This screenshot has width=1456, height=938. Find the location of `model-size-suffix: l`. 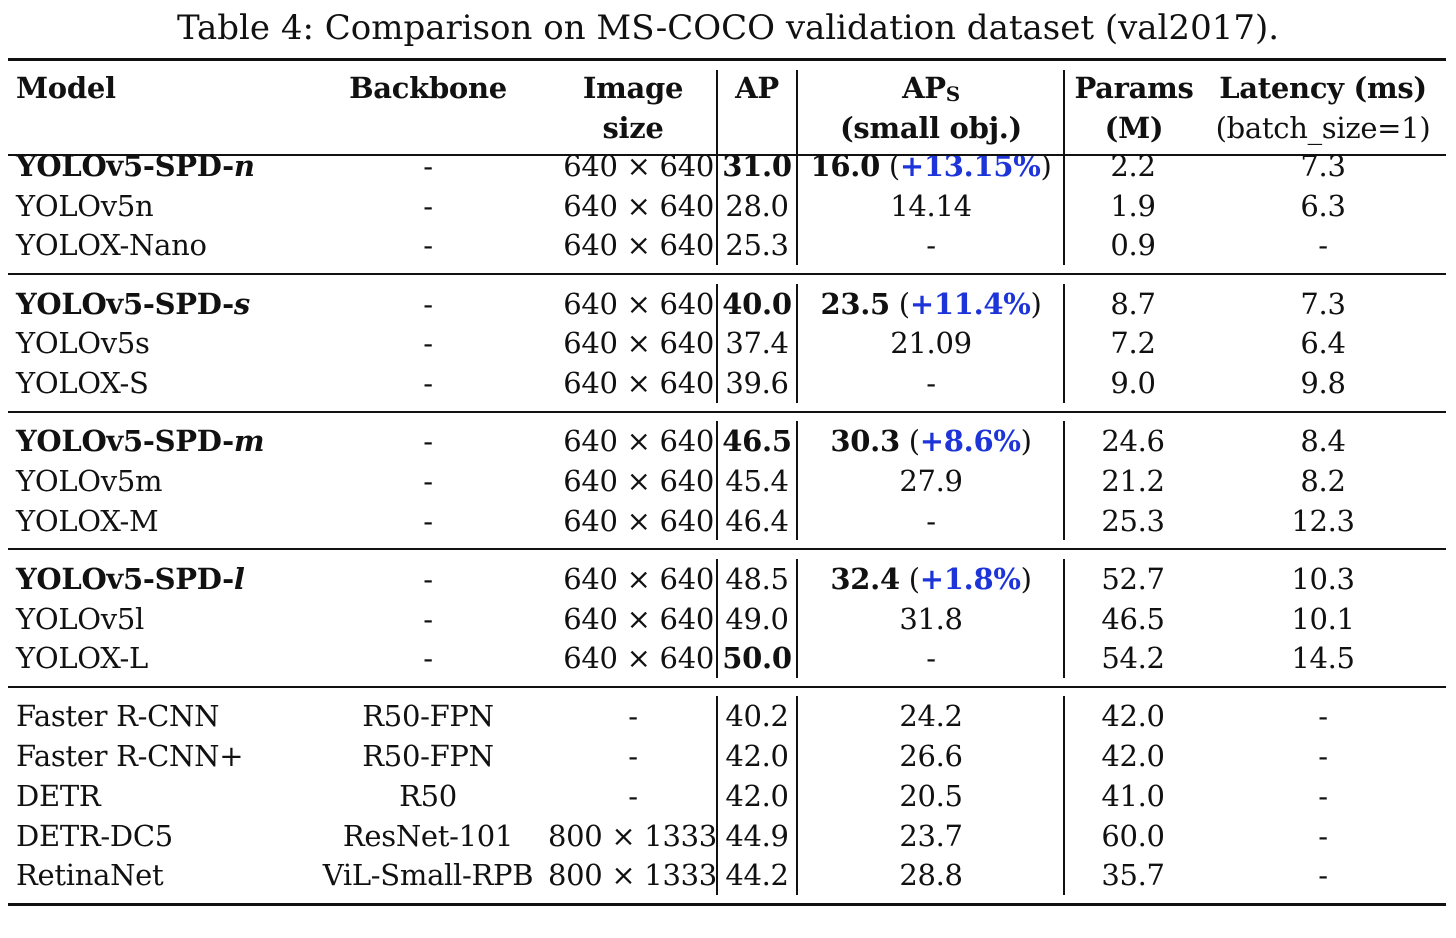

model-size-suffix: l is located at coordinates (239, 578).